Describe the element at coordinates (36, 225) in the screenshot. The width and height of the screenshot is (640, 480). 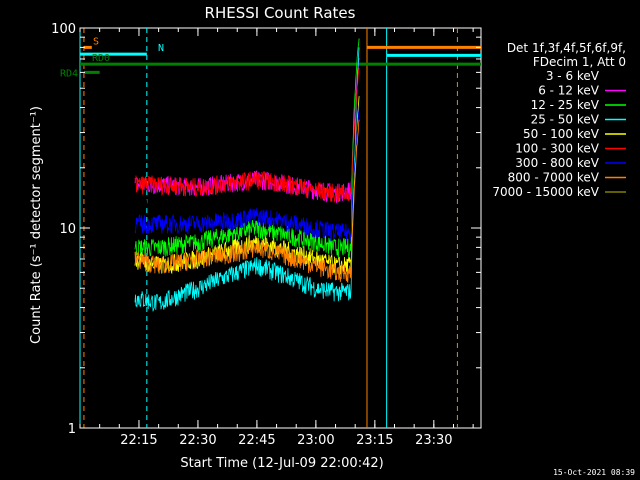
I see `y-axis-label: Count Rate (s⁻¹ detector segment⁻¹)` at that location.